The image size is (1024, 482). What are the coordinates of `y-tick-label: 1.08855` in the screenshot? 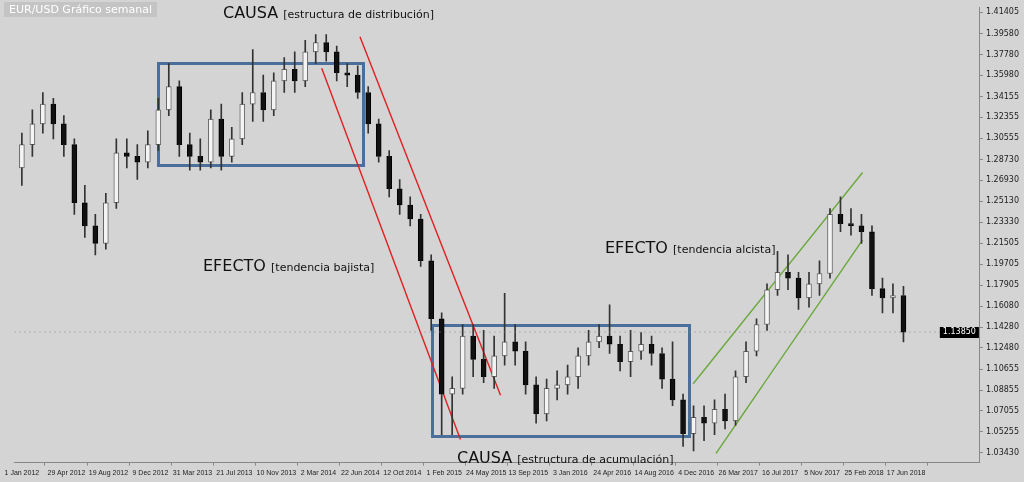 It's located at (1002, 390).